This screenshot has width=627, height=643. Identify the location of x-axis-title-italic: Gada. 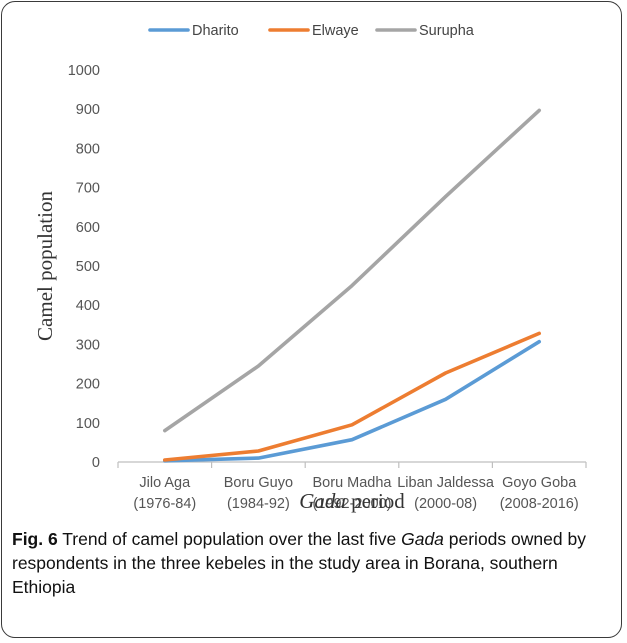
(322, 501).